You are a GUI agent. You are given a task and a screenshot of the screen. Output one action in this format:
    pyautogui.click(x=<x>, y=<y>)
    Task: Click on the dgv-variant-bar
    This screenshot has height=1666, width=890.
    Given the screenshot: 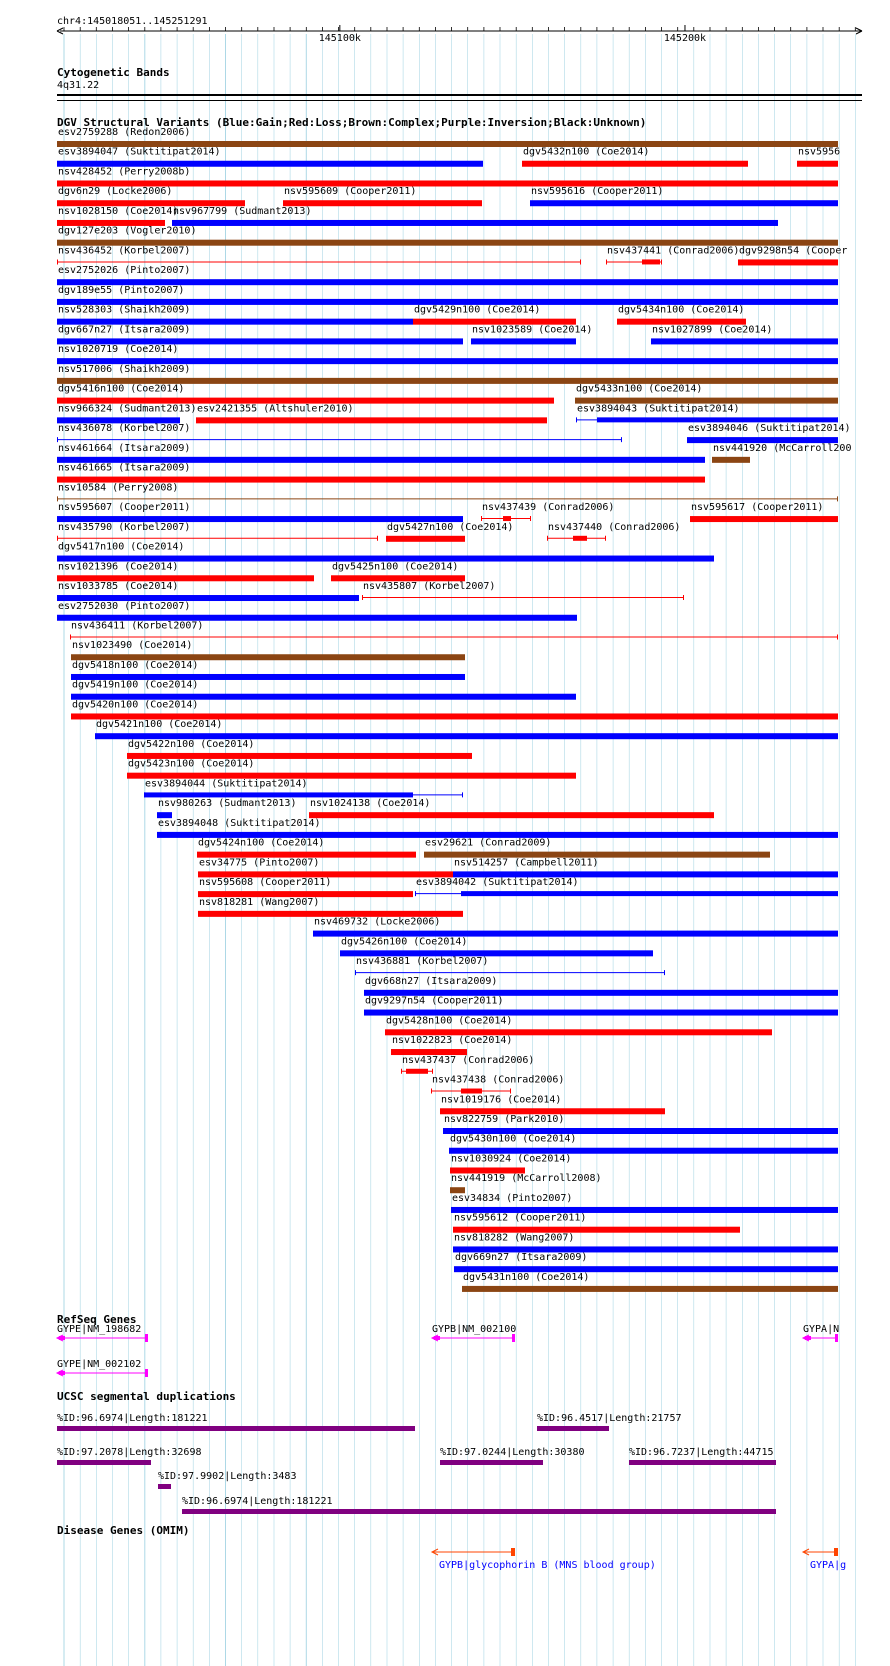 What is the action you would take?
    pyautogui.click(x=731, y=459)
    